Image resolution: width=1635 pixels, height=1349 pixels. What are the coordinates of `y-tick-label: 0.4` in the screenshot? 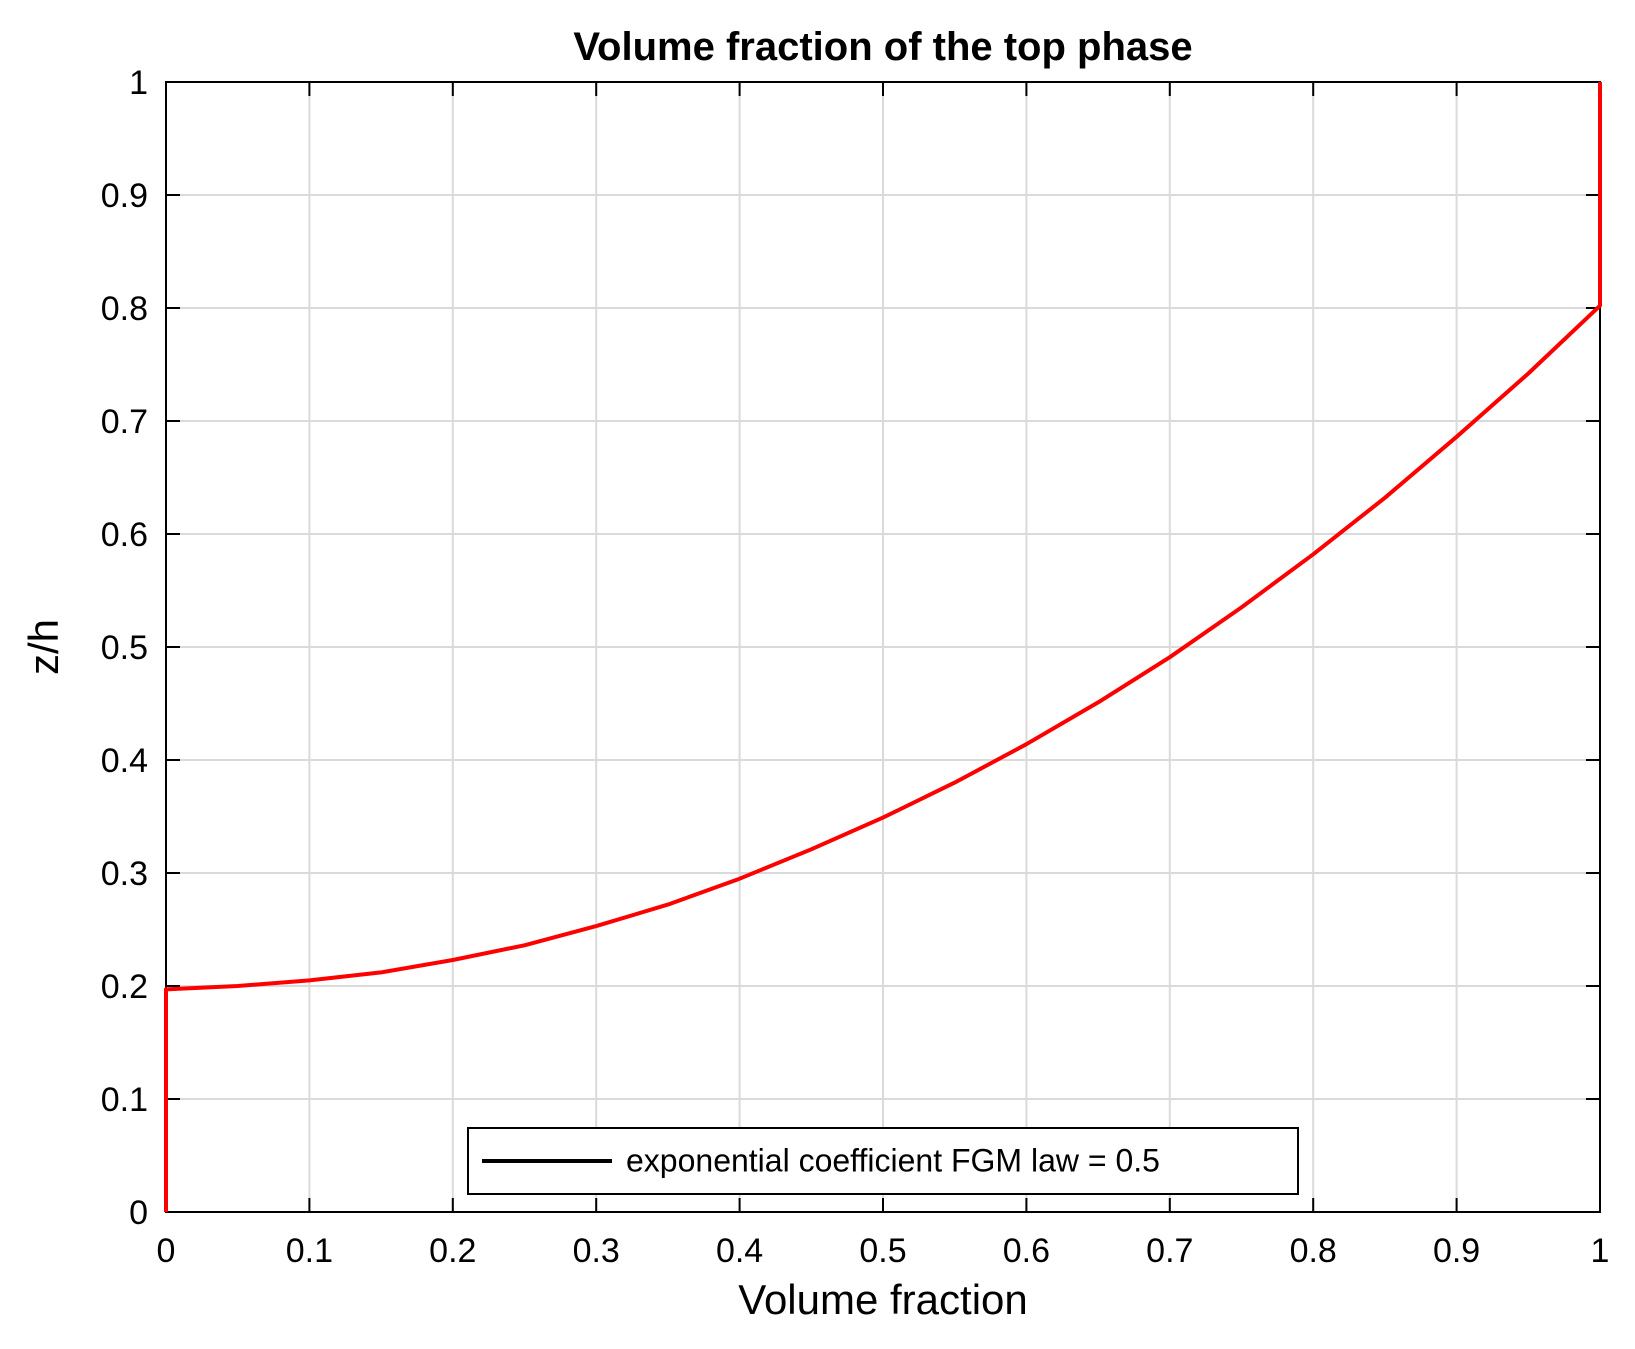 It's located at (124, 761).